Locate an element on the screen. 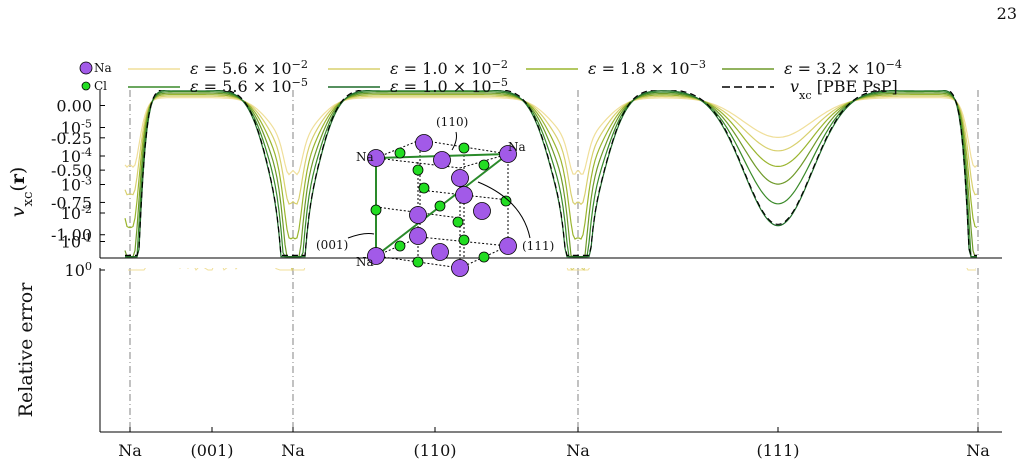  legend-label-ref: vxc [PBE PsP] is located at coordinates (844, 89).